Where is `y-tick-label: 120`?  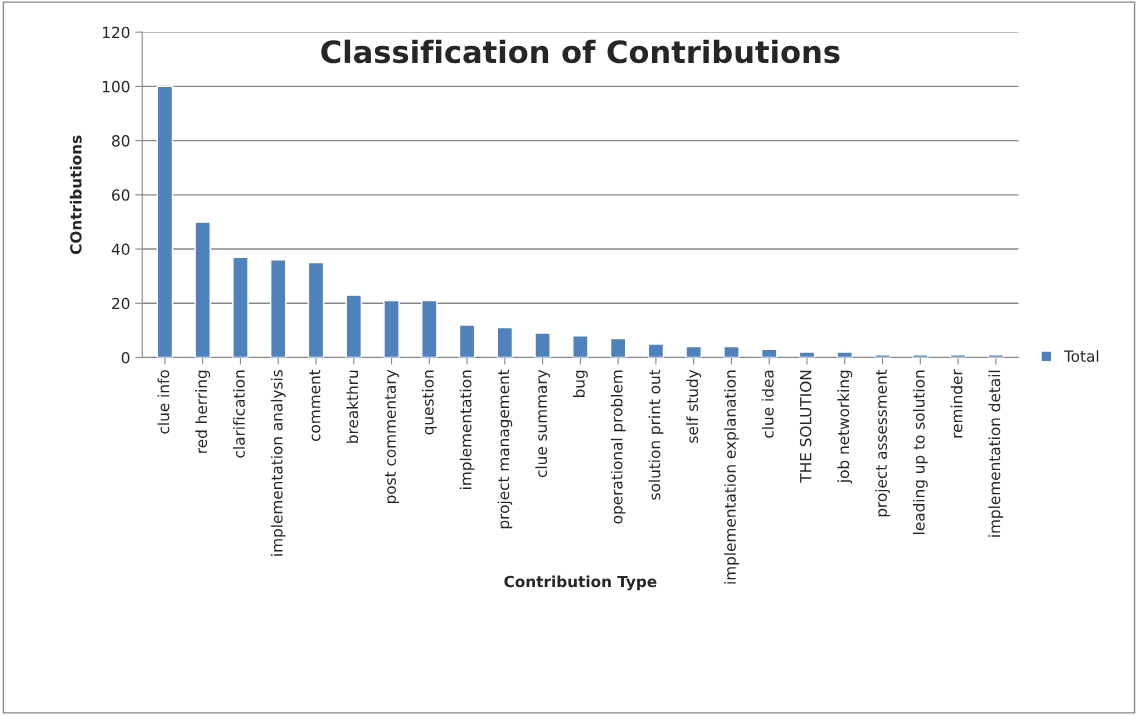 y-tick-label: 120 is located at coordinates (116, 32).